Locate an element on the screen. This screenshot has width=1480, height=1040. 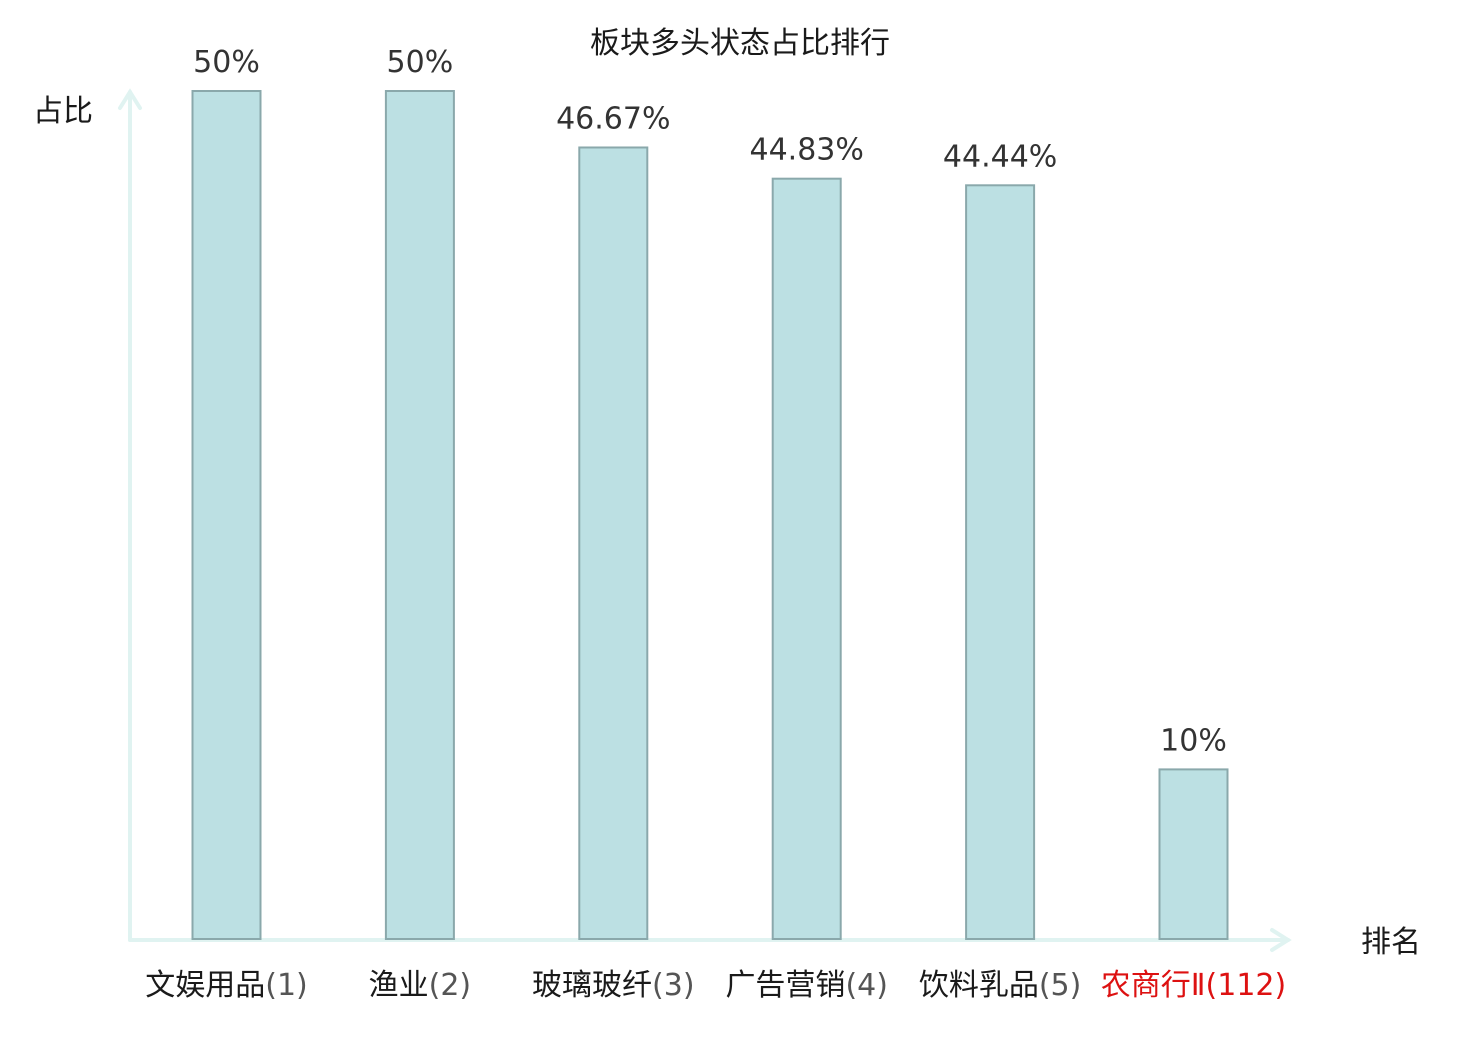
bar-value-label: 44.44% is located at coordinates (1000, 156).